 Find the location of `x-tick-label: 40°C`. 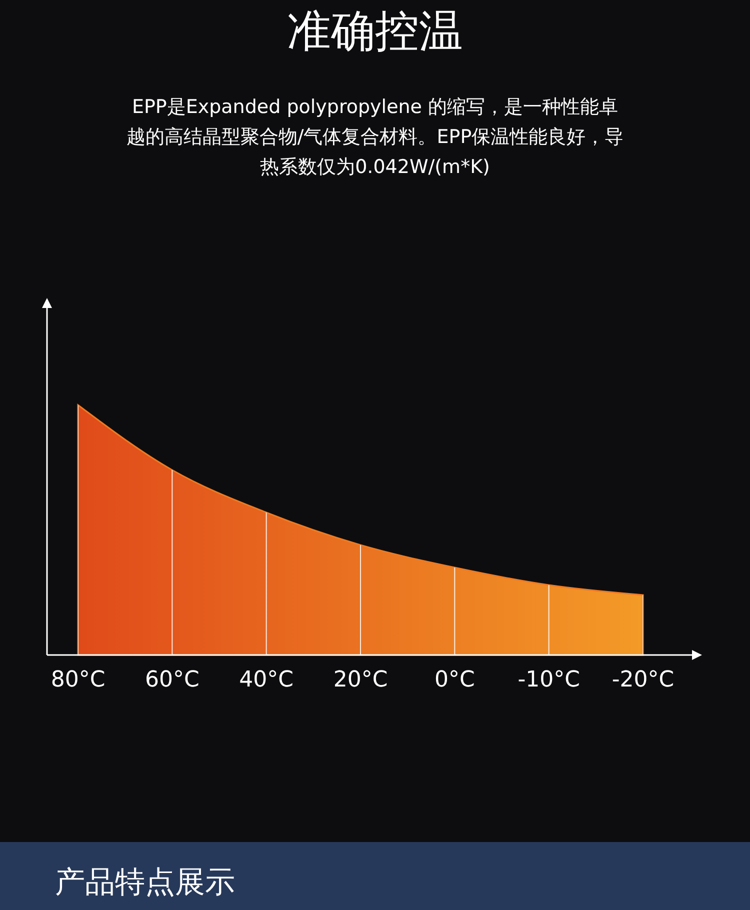

x-tick-label: 40°C is located at coordinates (266, 680).